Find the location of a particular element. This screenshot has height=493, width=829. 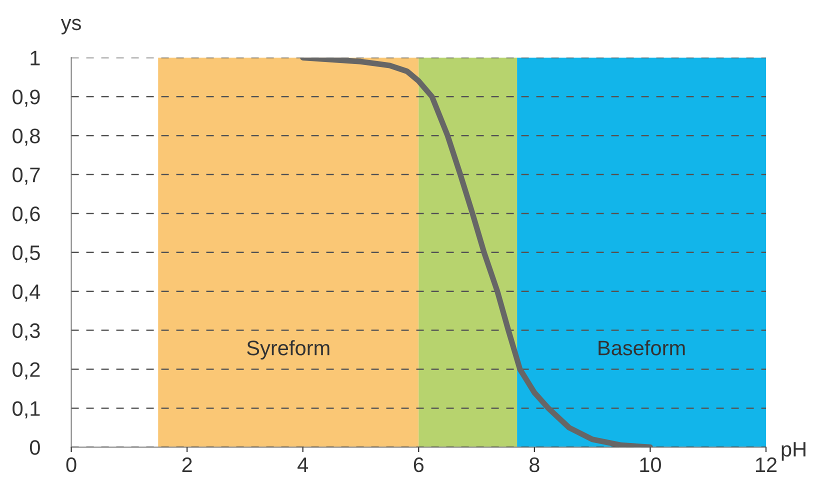

x-tick-label: 12 is located at coordinates (766, 464).